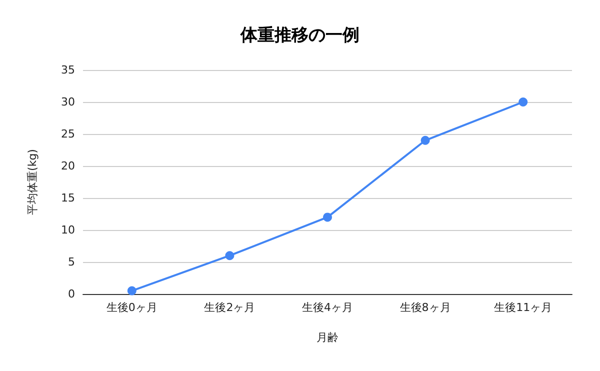 Image resolution: width=600 pixels, height=371 pixels. What do you see at coordinates (68, 70) in the screenshot?
I see `y-tick-label: 35` at bounding box center [68, 70].